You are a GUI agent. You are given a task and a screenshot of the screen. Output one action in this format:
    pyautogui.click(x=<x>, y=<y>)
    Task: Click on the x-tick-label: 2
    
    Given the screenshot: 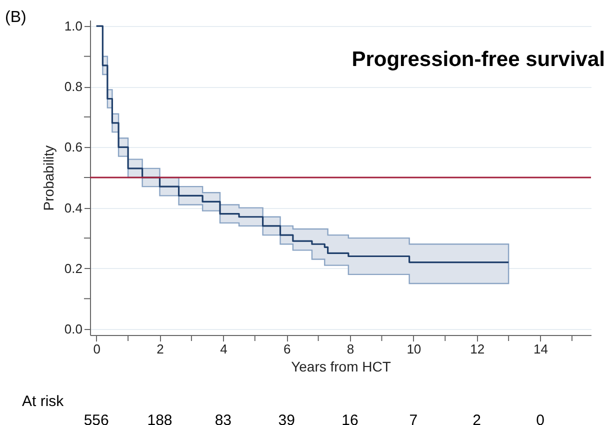 What is the action you would take?
    pyautogui.click(x=160, y=349)
    